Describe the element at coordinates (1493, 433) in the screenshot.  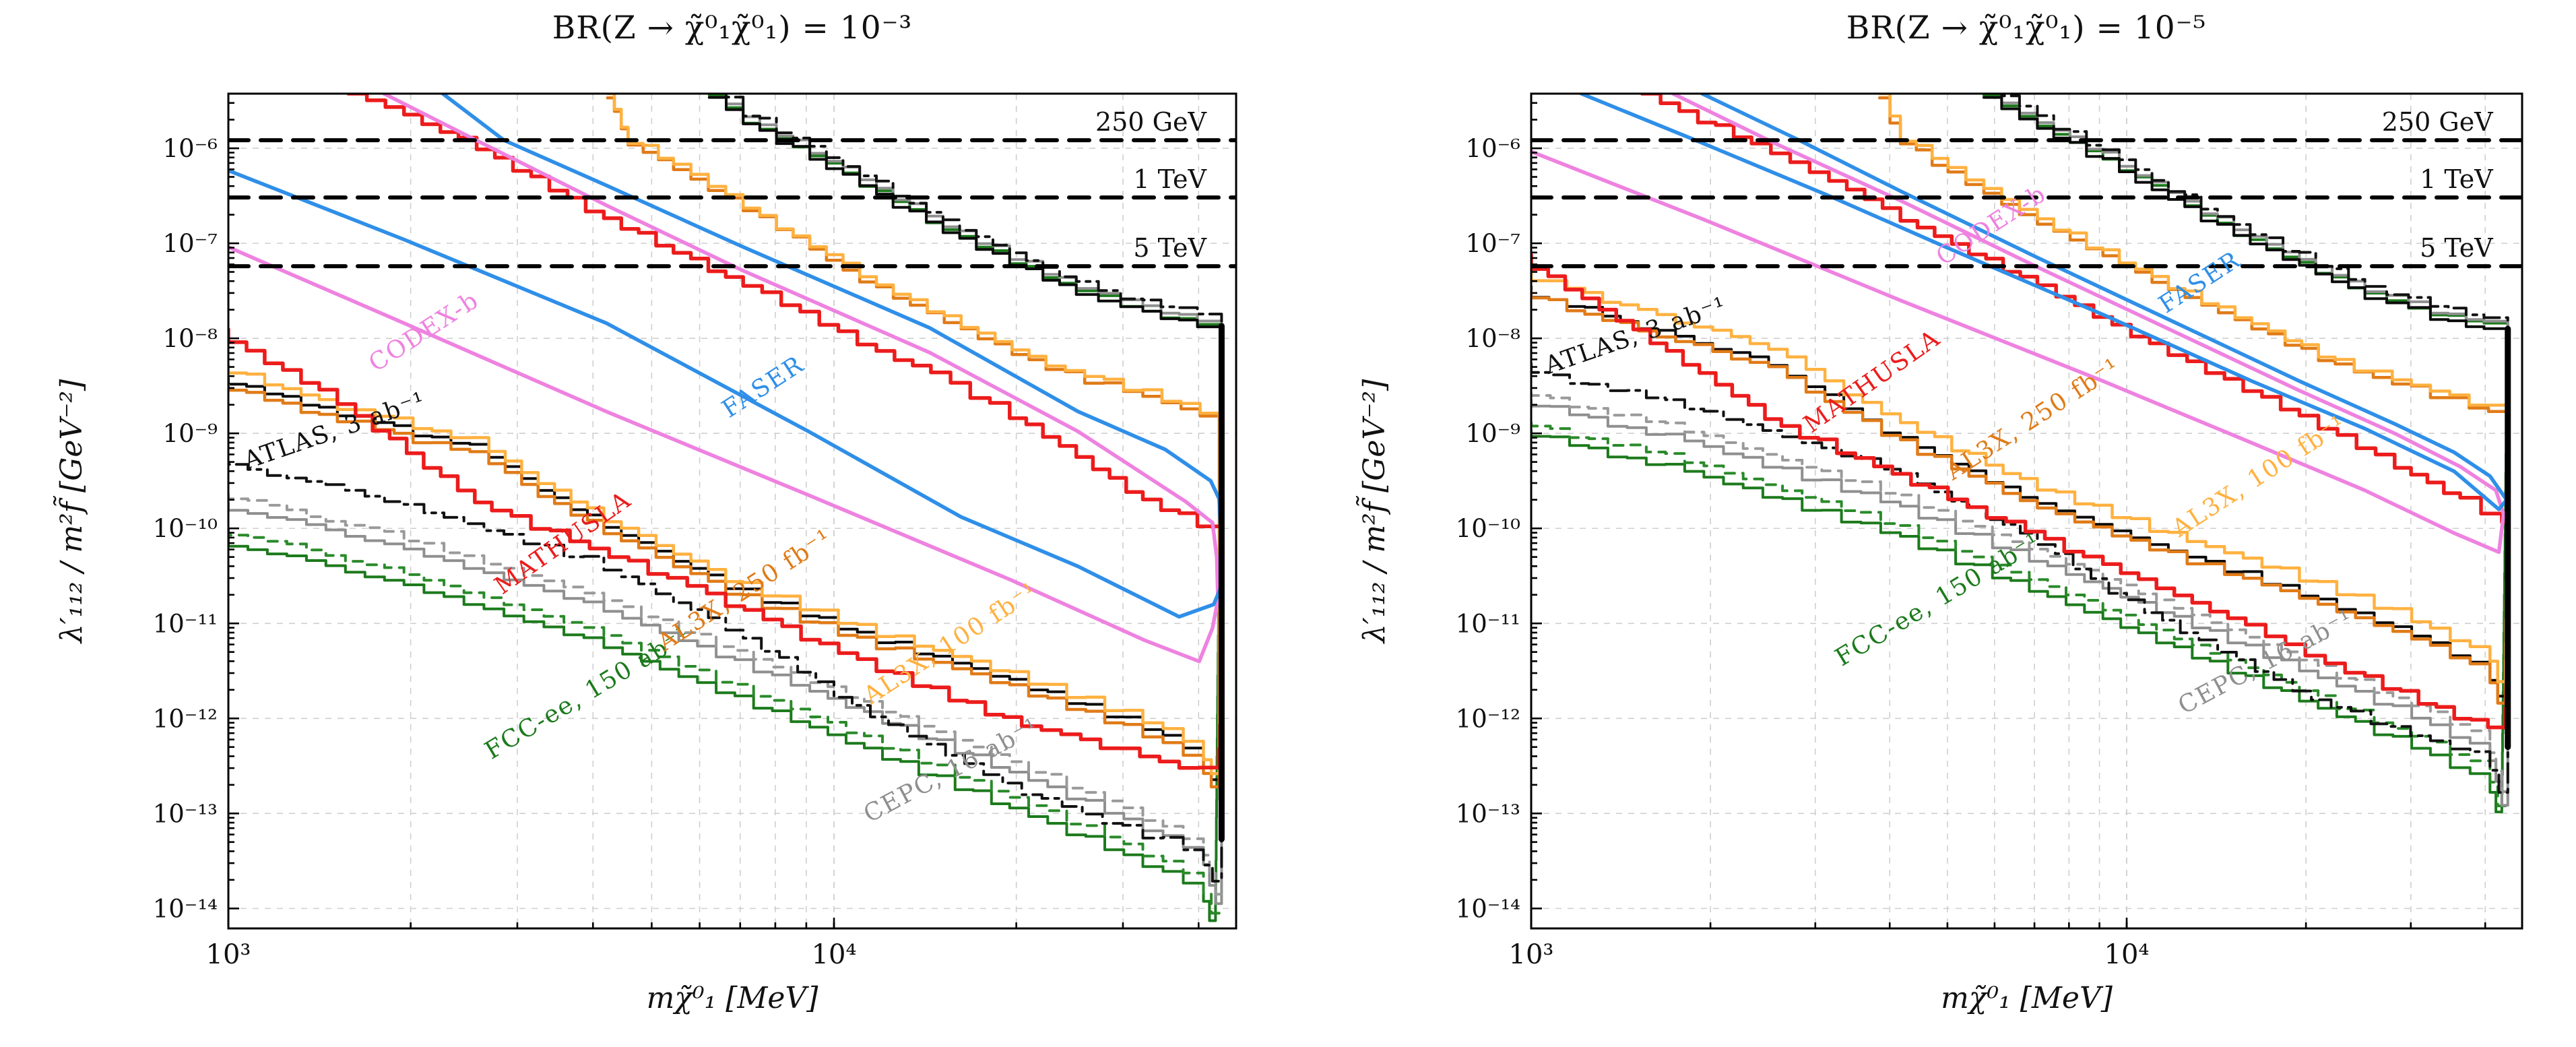
I see `y-tick-right: 10⁻⁹` at that location.